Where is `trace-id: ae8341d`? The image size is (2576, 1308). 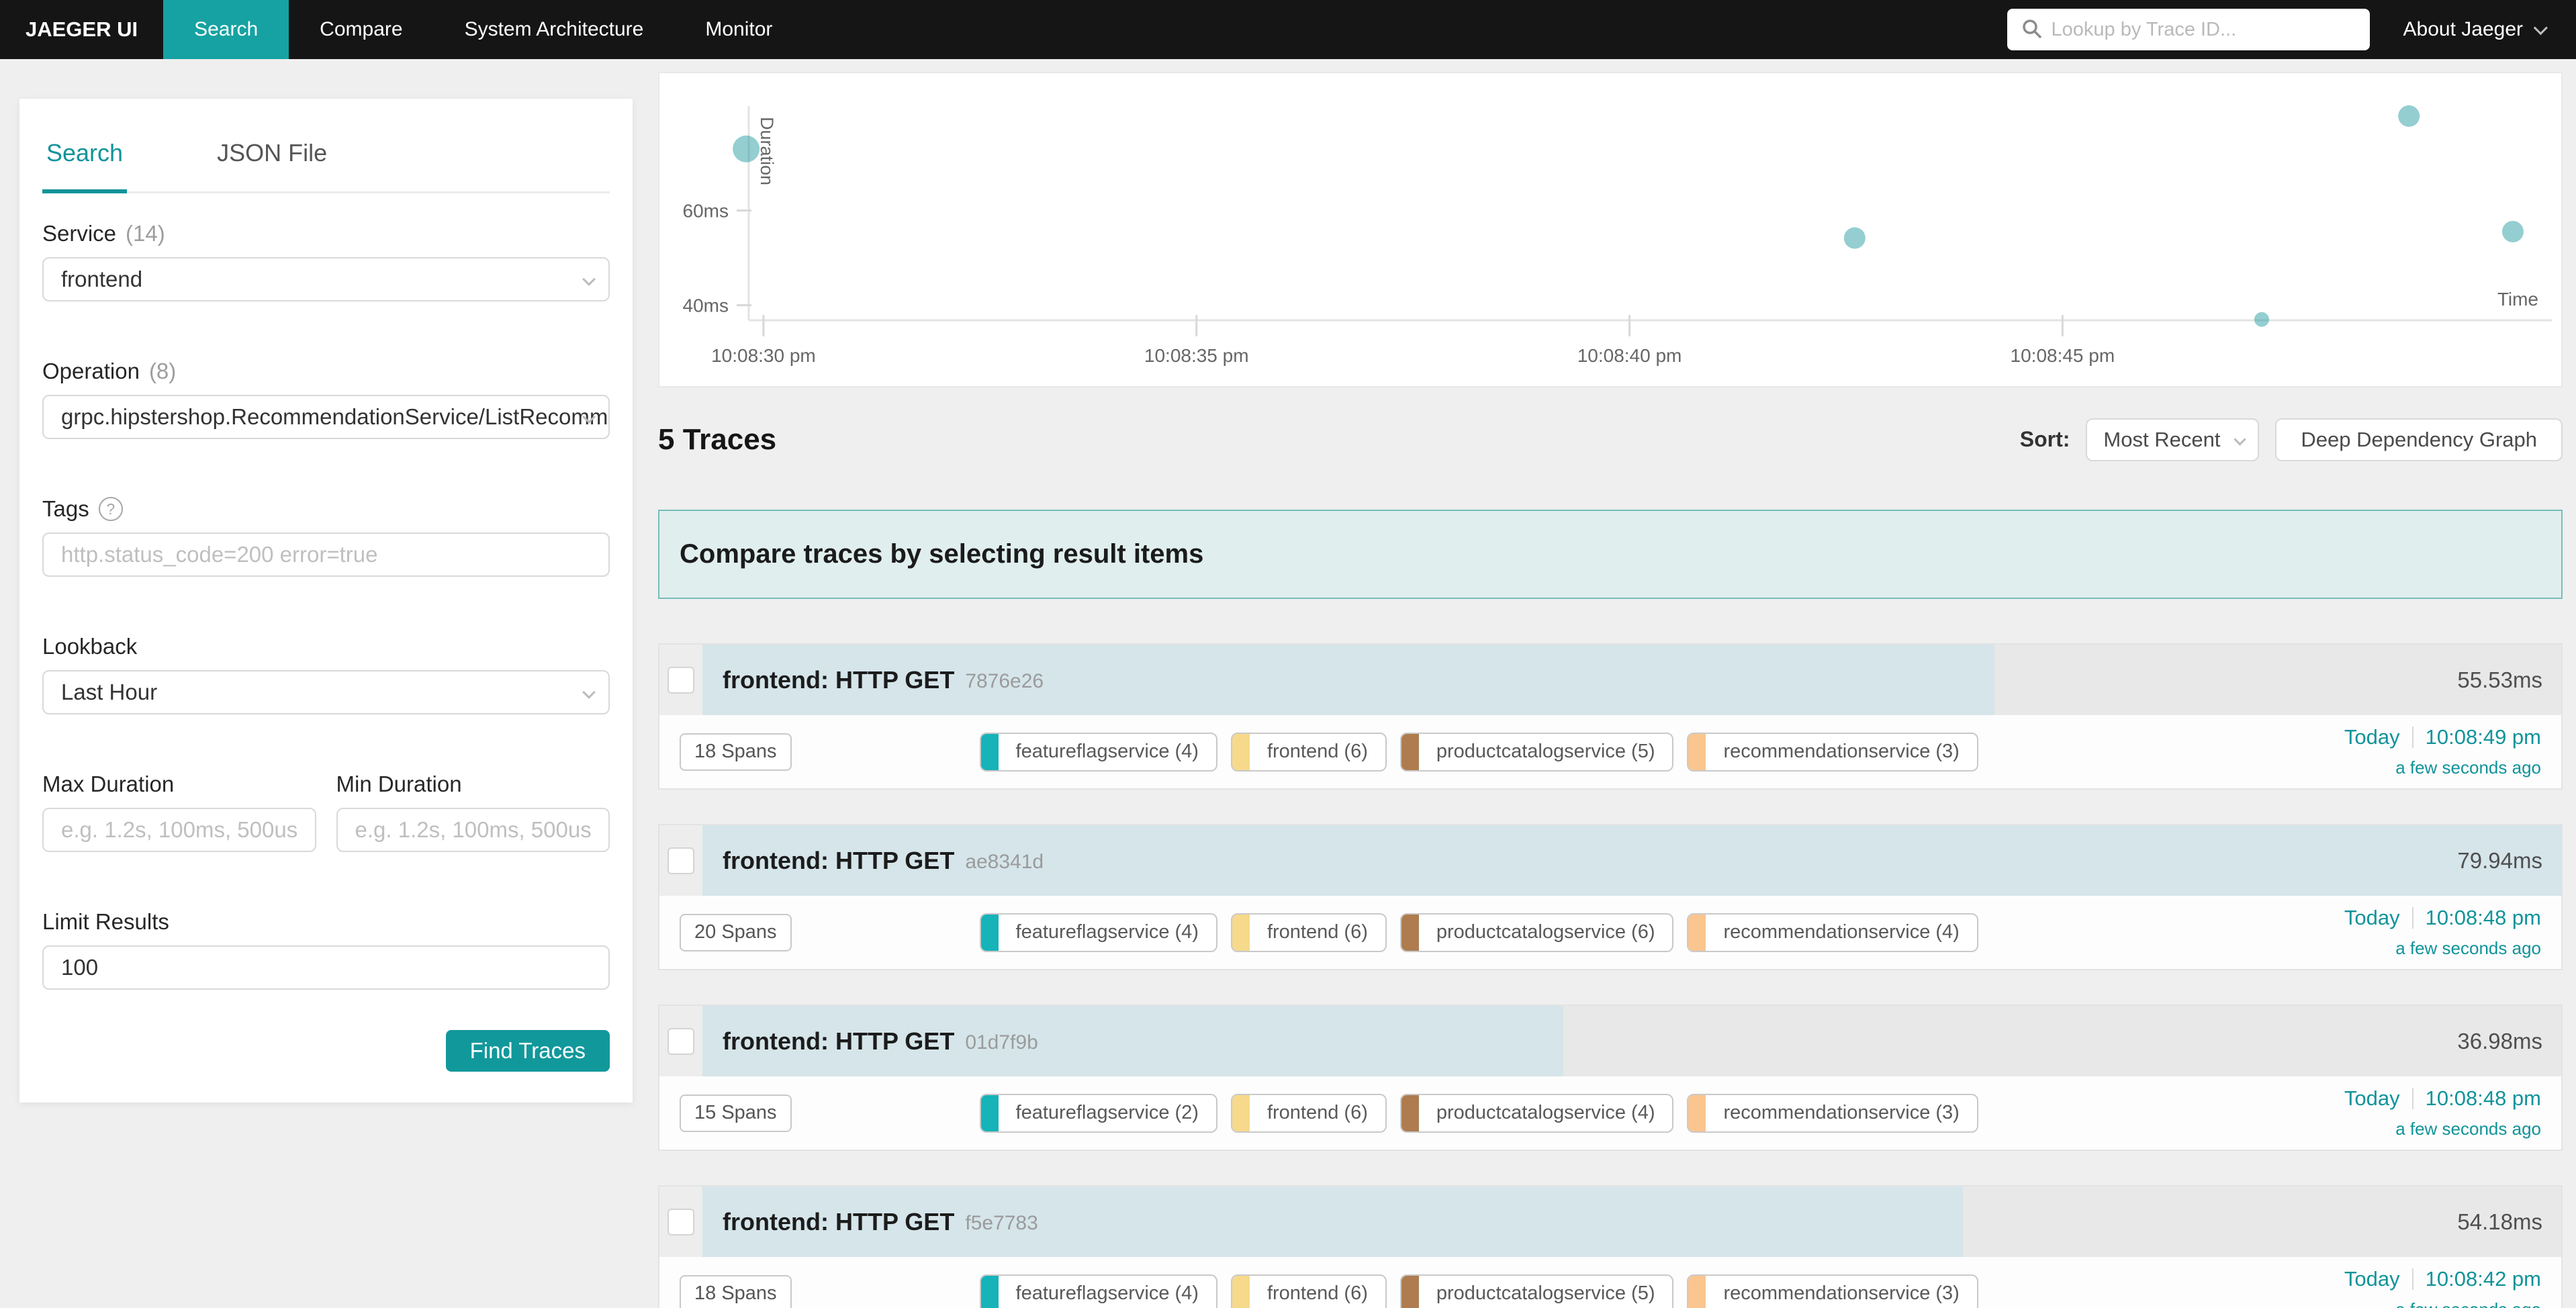
trace-id: ae8341d is located at coordinates (1004, 861).